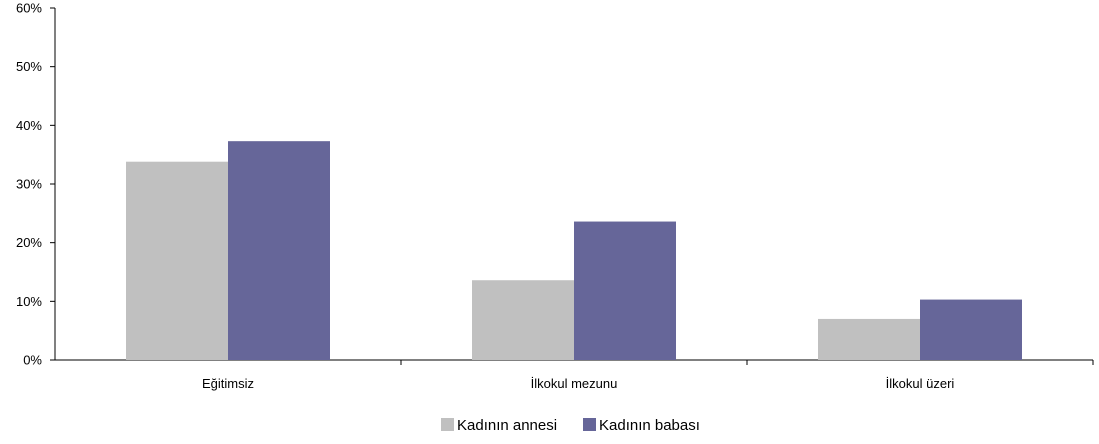  What do you see at coordinates (29, 242) in the screenshot?
I see `y-tick-label: 20%` at bounding box center [29, 242].